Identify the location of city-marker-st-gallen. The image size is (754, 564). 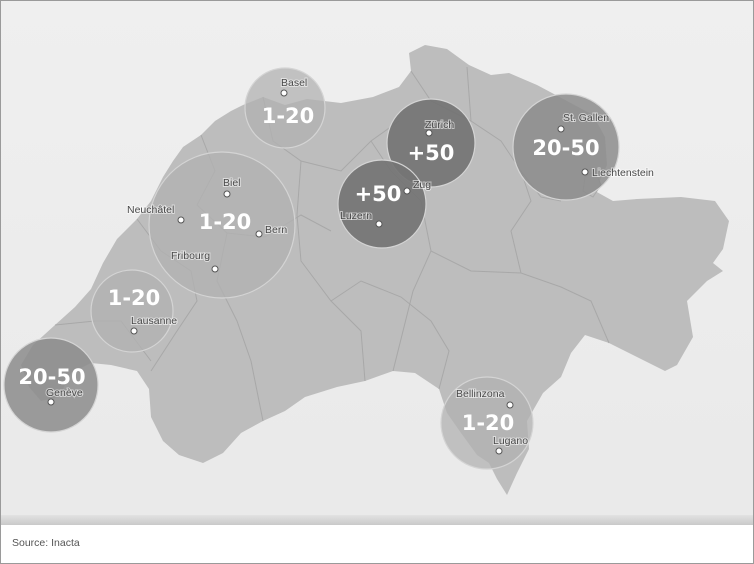
(561, 129).